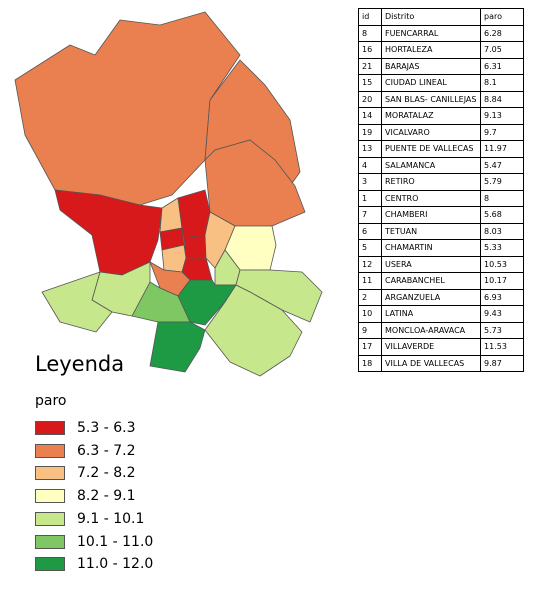 The image size is (548, 600). Describe the element at coordinates (370, 182) in the screenshot. I see `table-cell: 3` at that location.